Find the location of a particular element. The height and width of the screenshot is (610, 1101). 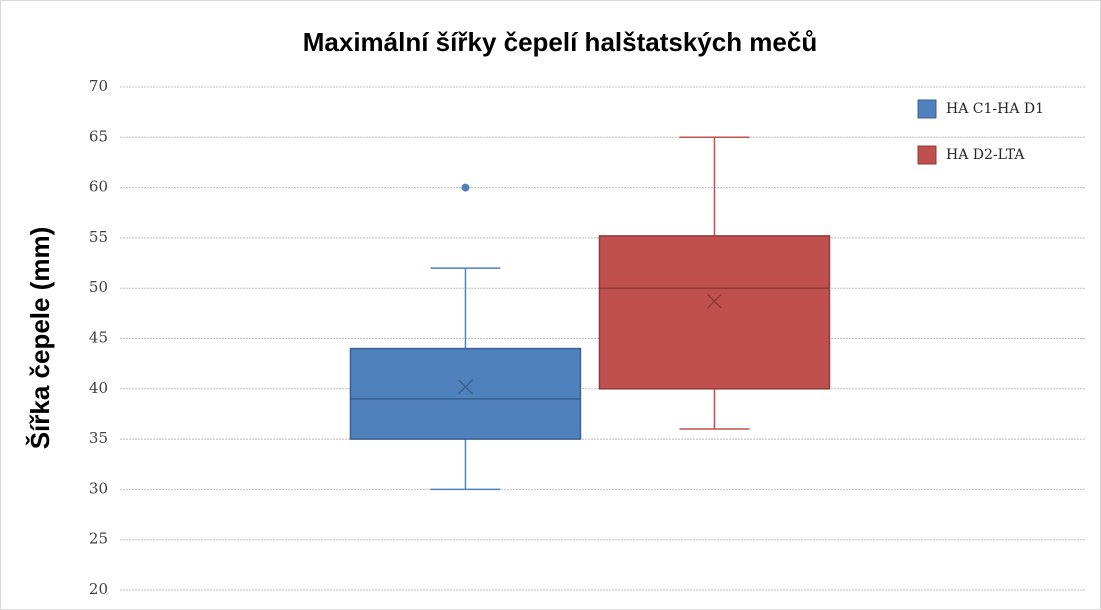

legend-label: HA C1-HA D1 is located at coordinates (995, 109).